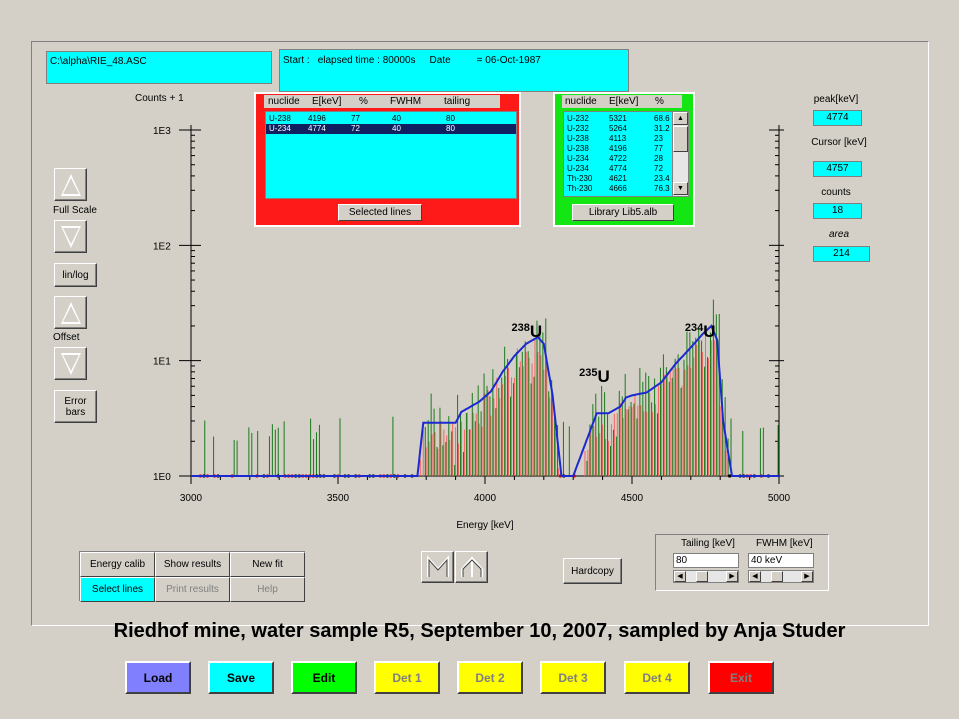  I want to click on exit-button: Exit, so click(741, 677).